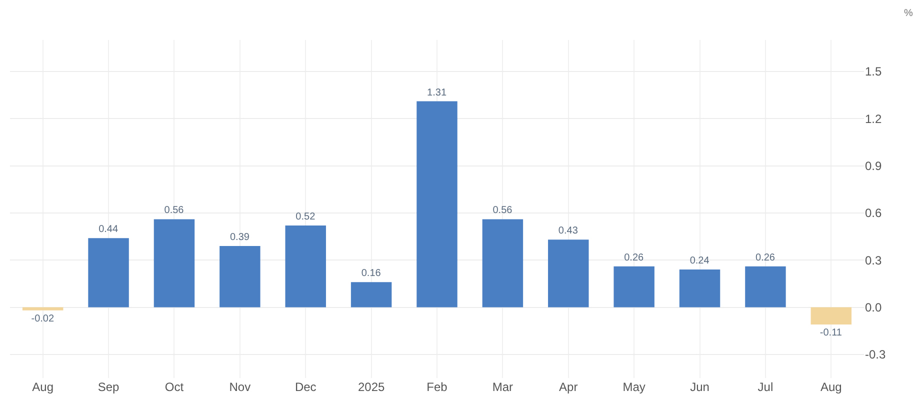 The height and width of the screenshot is (418, 914). I want to click on y-tick-label: 0.9, so click(873, 165).